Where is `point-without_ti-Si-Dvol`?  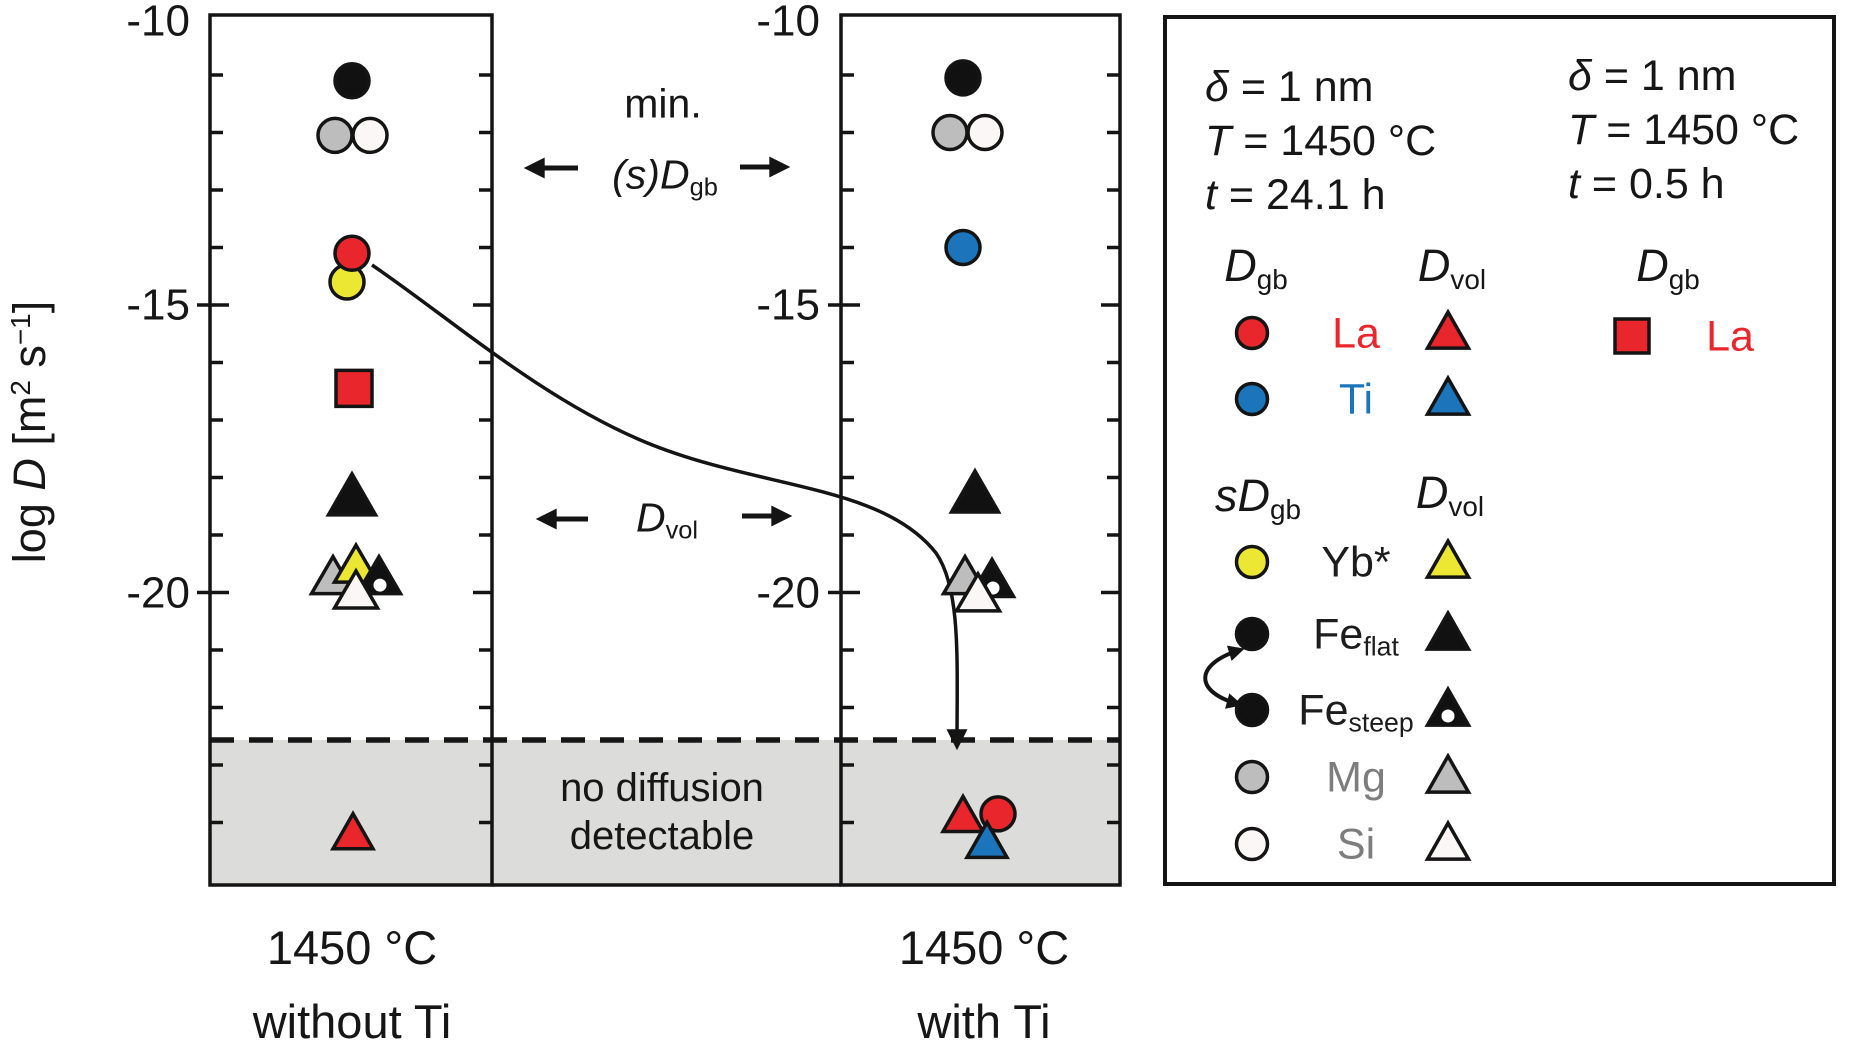 point-without_ti-Si-Dvol is located at coordinates (356, 588).